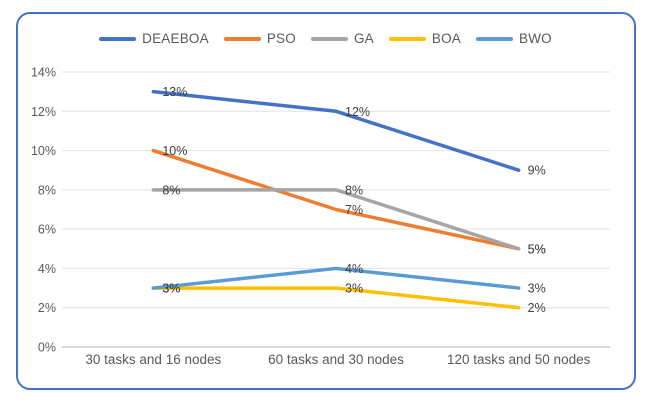  What do you see at coordinates (174, 92) in the screenshot?
I see `data-label-deaeboa: 13%` at bounding box center [174, 92].